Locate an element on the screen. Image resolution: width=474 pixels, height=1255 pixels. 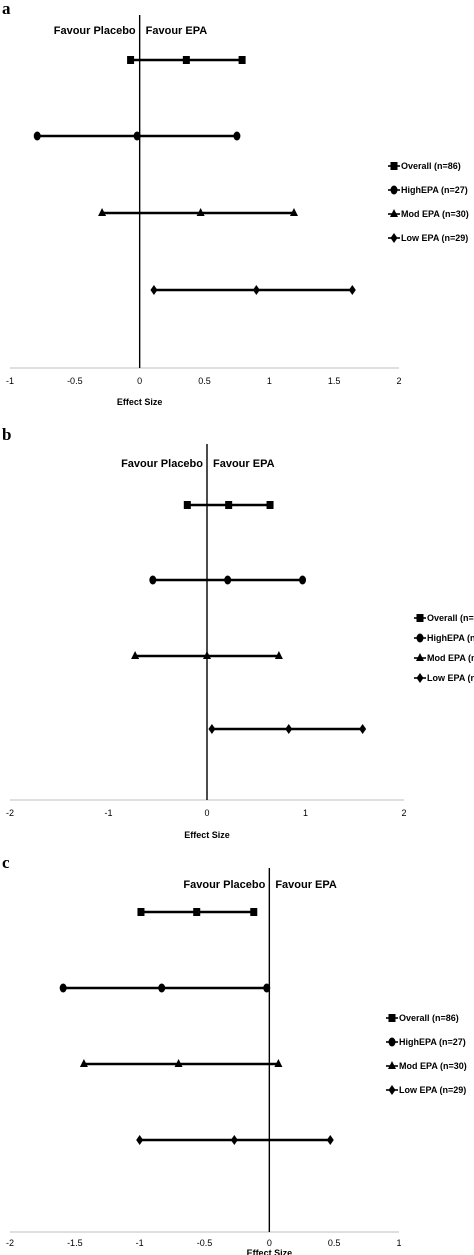
x-tick-label: 1.5 is located at coordinates (334, 381).